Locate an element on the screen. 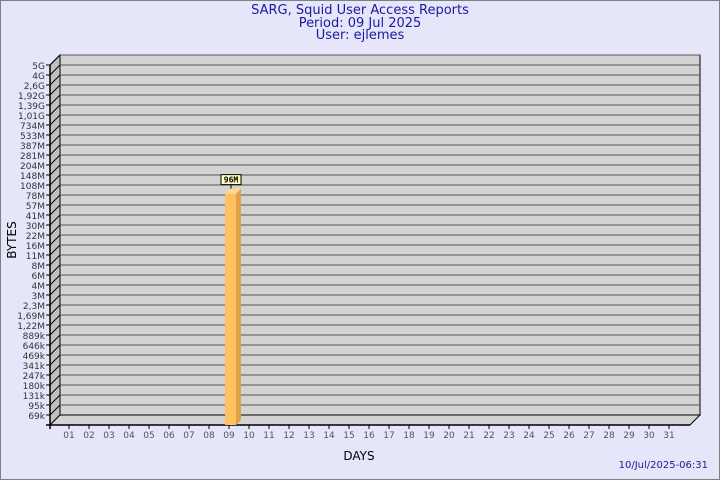 The image size is (720, 480). y-tick-label: 8M is located at coordinates (39, 267).